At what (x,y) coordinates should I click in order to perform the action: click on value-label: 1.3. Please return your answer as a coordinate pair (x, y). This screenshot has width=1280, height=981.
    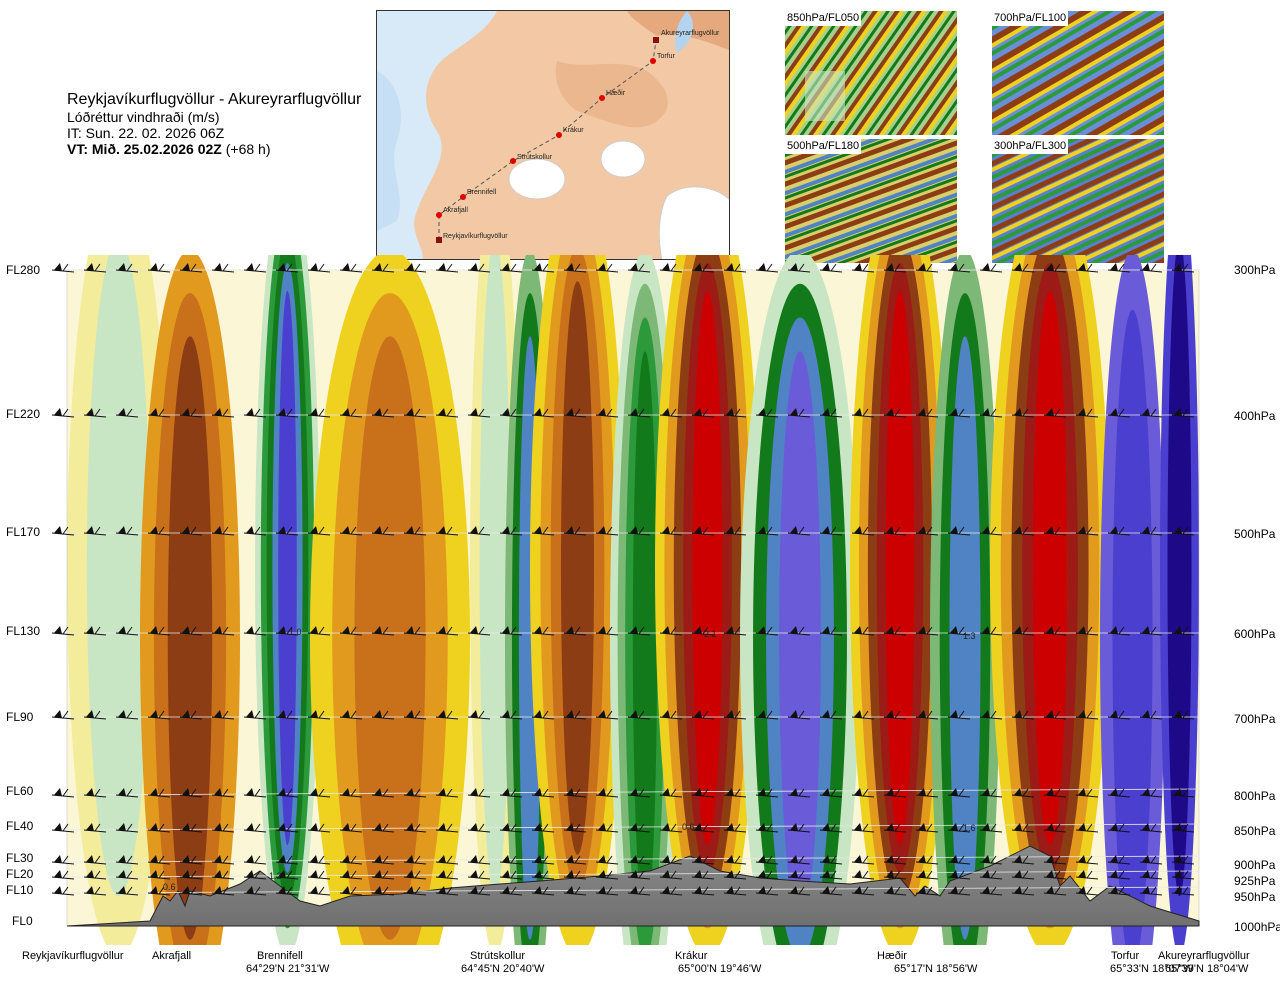
    Looking at the image, I should click on (969, 636).